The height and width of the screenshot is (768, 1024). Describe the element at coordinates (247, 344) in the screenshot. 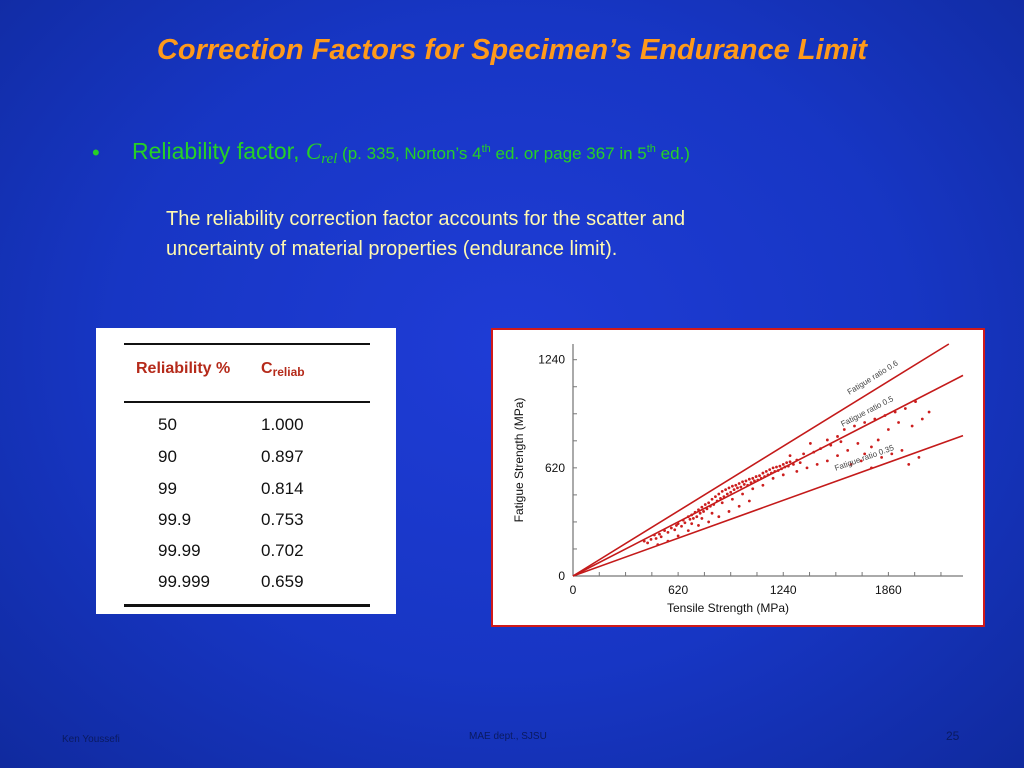

I see `table-top-rule` at that location.